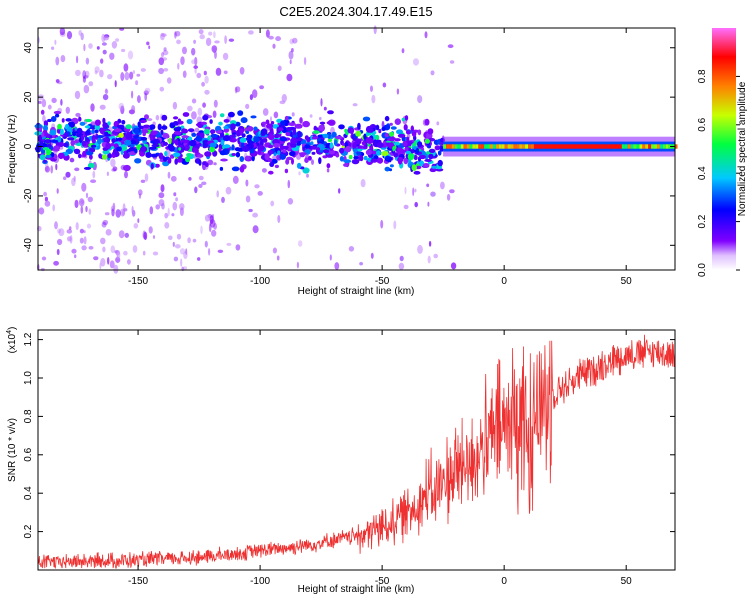 The image size is (750, 600). I want to click on snr-multiplier-base: (x10, so click(12, 343).